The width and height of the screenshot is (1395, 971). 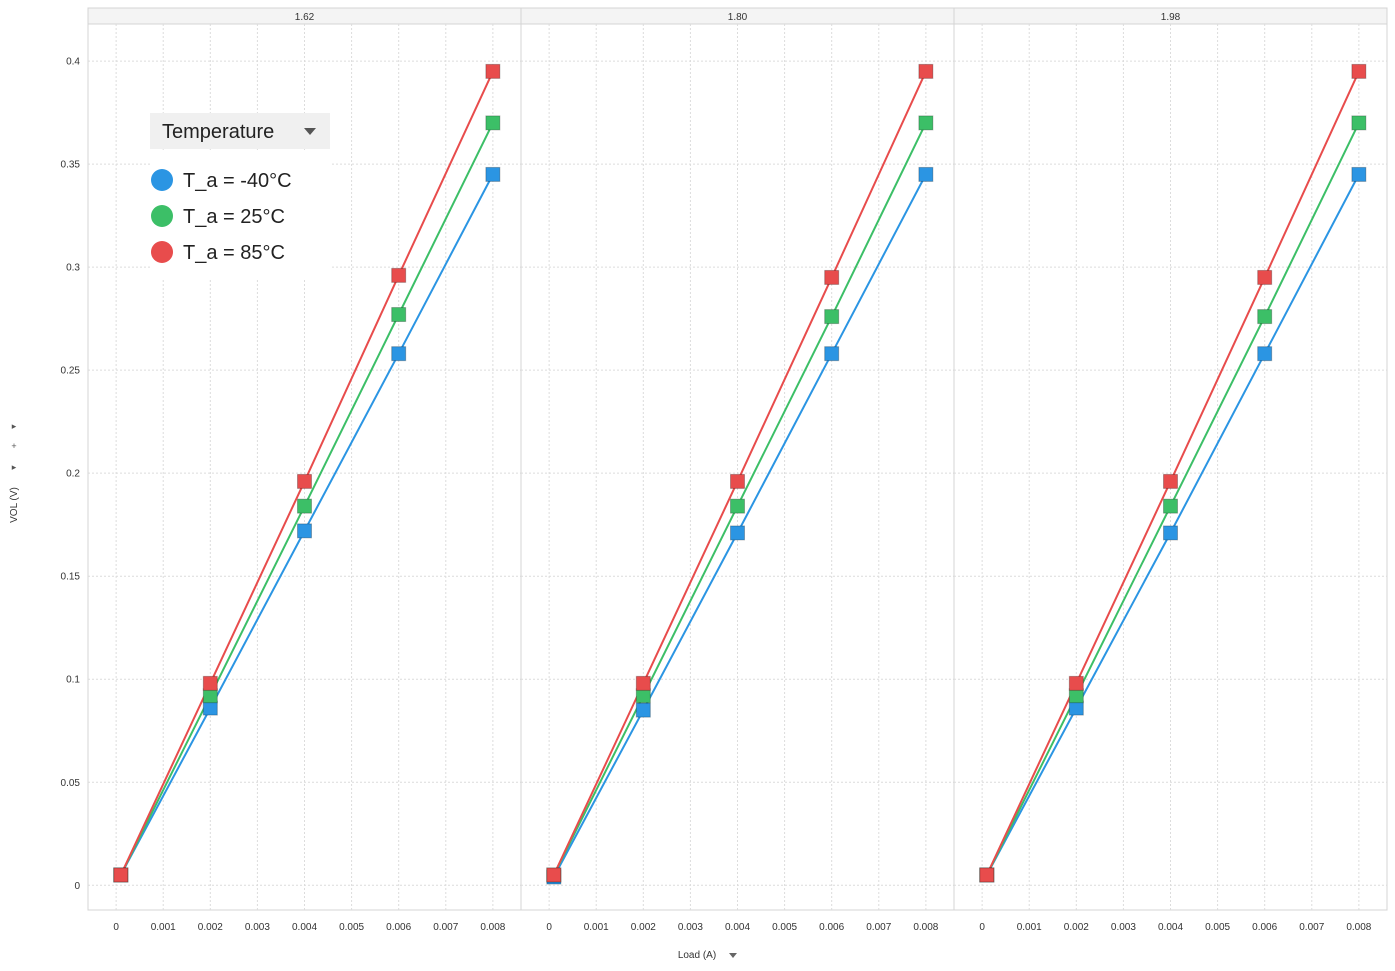 What do you see at coordinates (738, 17) in the screenshot?
I see `panel-header-label: 1.80` at bounding box center [738, 17].